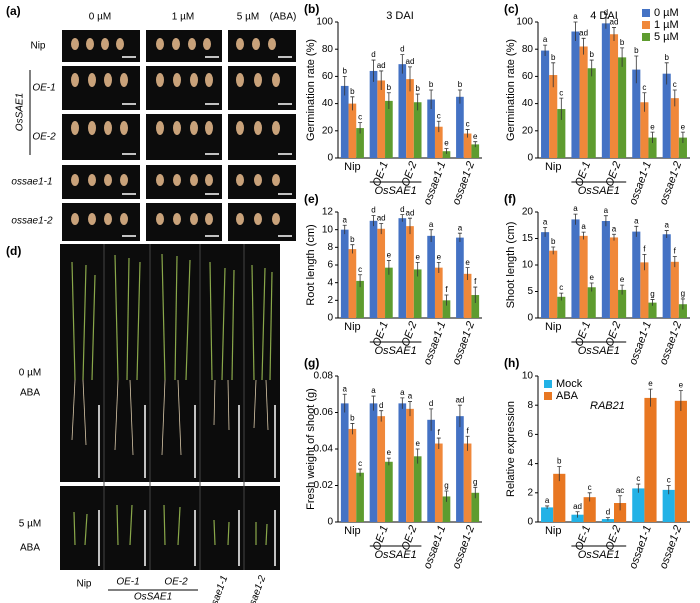 Image resolution: width=700 pixels, height=603 pixels. I want to click on y-tick-label: 0.04, so click(324, 449).